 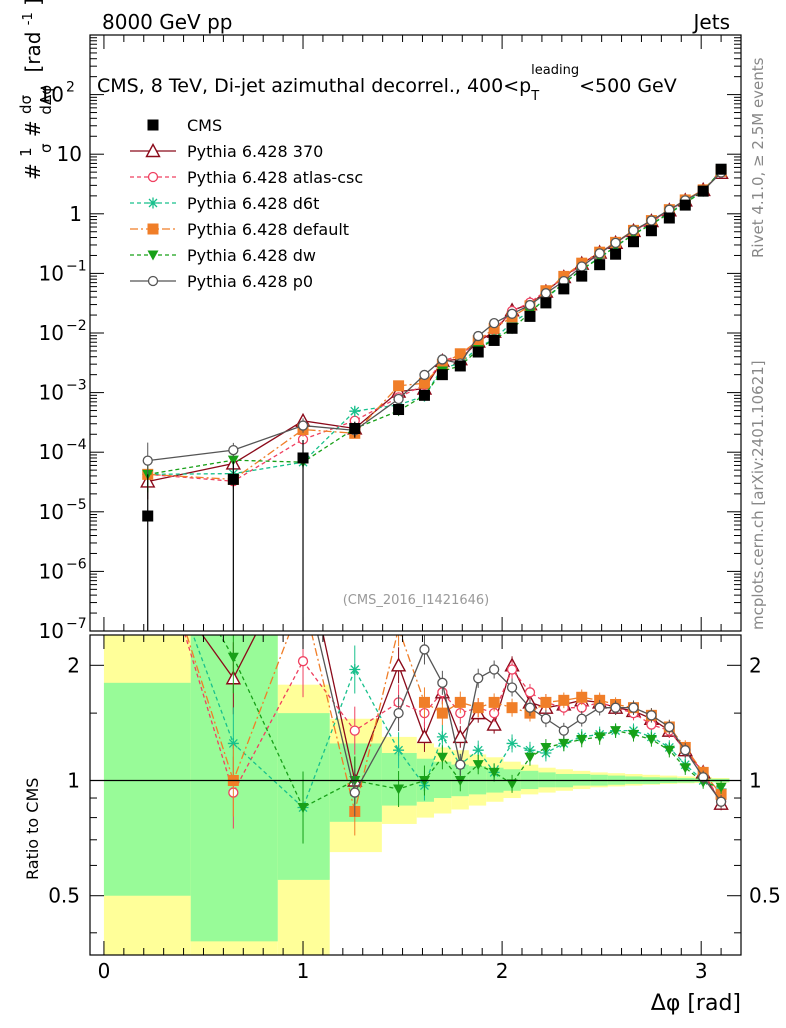 I want to click on mcplots-label: mcplots.cern.ch [arXiv:2401.10621], so click(x=758, y=495).